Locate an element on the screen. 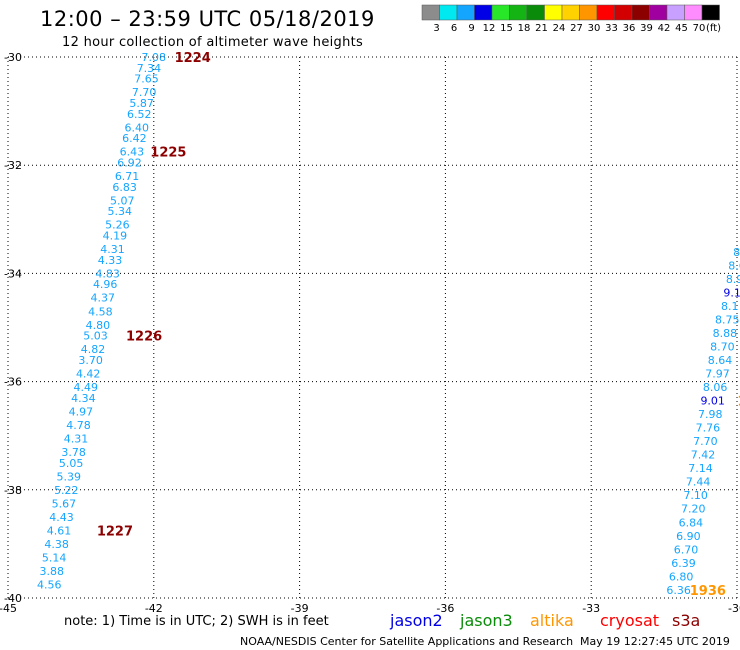  swh-value: 8.9 is located at coordinates (733, 279).